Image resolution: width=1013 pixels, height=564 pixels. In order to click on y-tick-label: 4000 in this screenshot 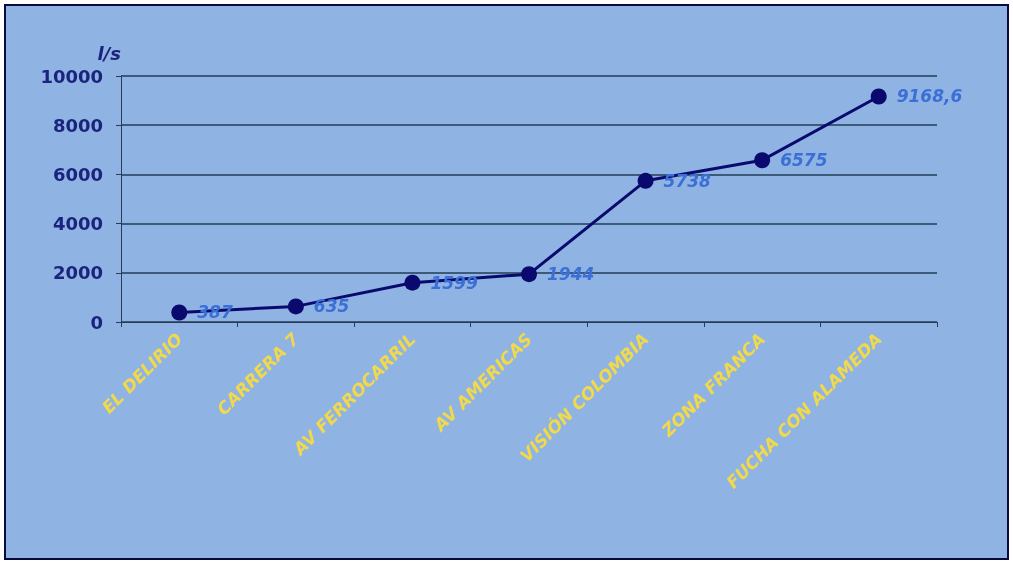, I will do `click(77, 224)`.